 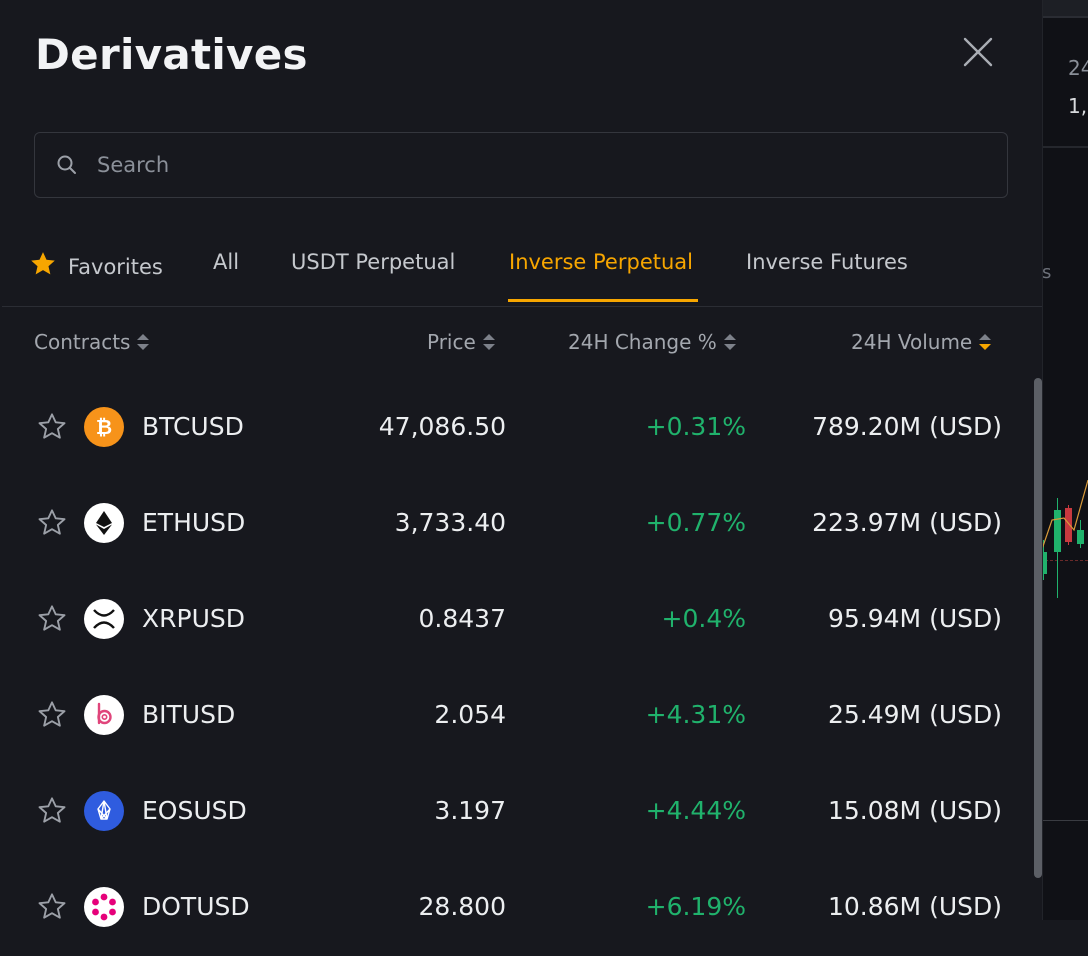 I want to click on tab-inverse-perpetual: Inverse Perpetual, so click(x=601, y=262).